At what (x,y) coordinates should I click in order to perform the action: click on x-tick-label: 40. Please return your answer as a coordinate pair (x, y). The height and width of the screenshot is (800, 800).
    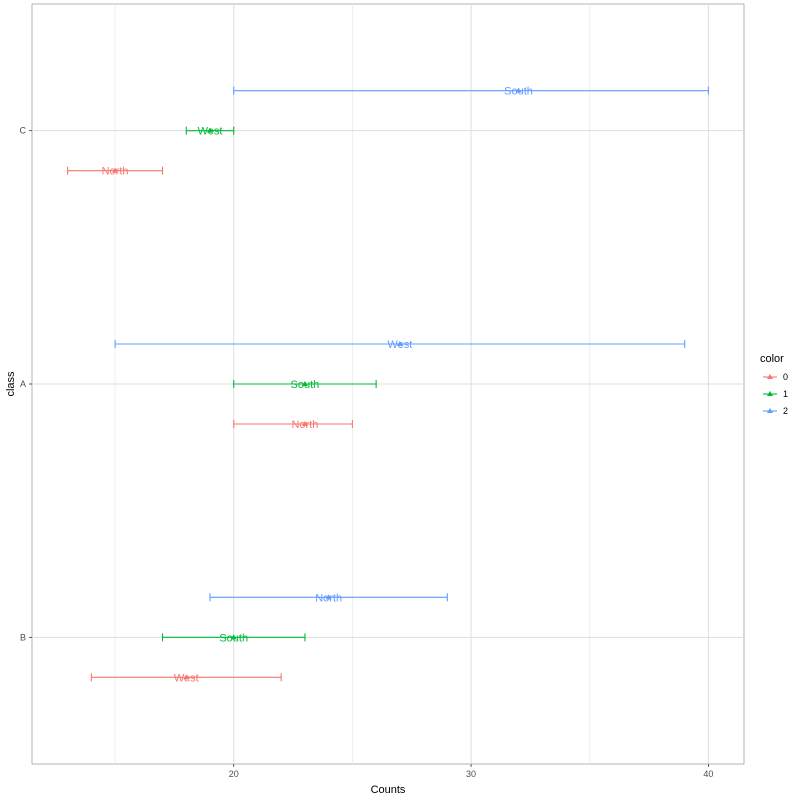
    Looking at the image, I should click on (708, 774).